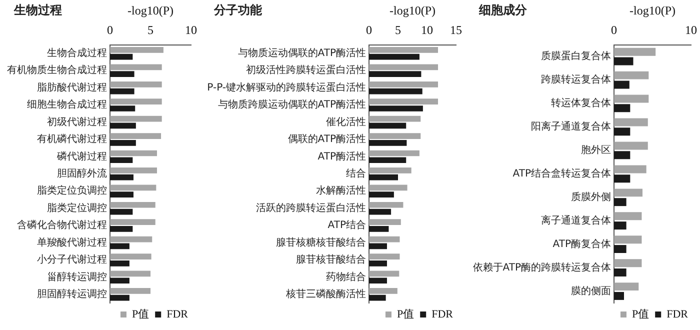 Image resolution: width=700 pixels, height=330 pixels. I want to click on y-tick-label: 胆固醇转运调控, so click(72, 294).